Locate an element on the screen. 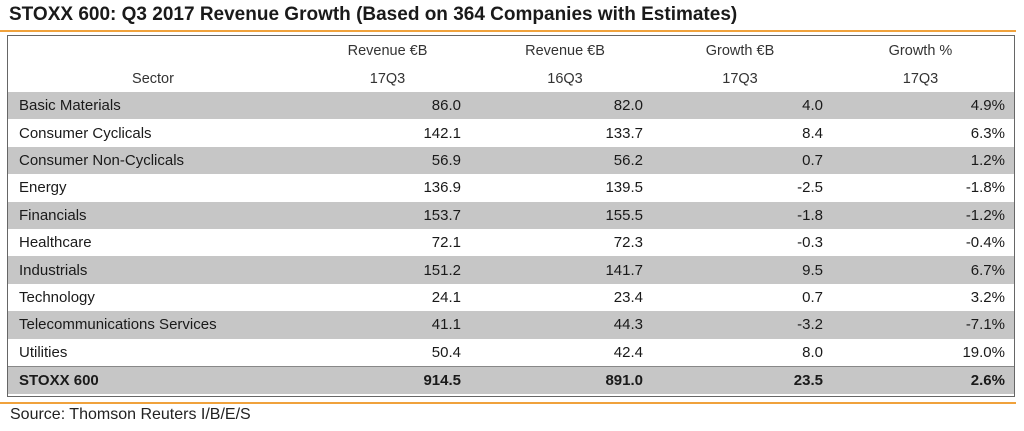 This screenshot has height=431, width=1024. total-row: STOXX 600 914.5 891.0 23.5 2.6% is located at coordinates (511, 380).